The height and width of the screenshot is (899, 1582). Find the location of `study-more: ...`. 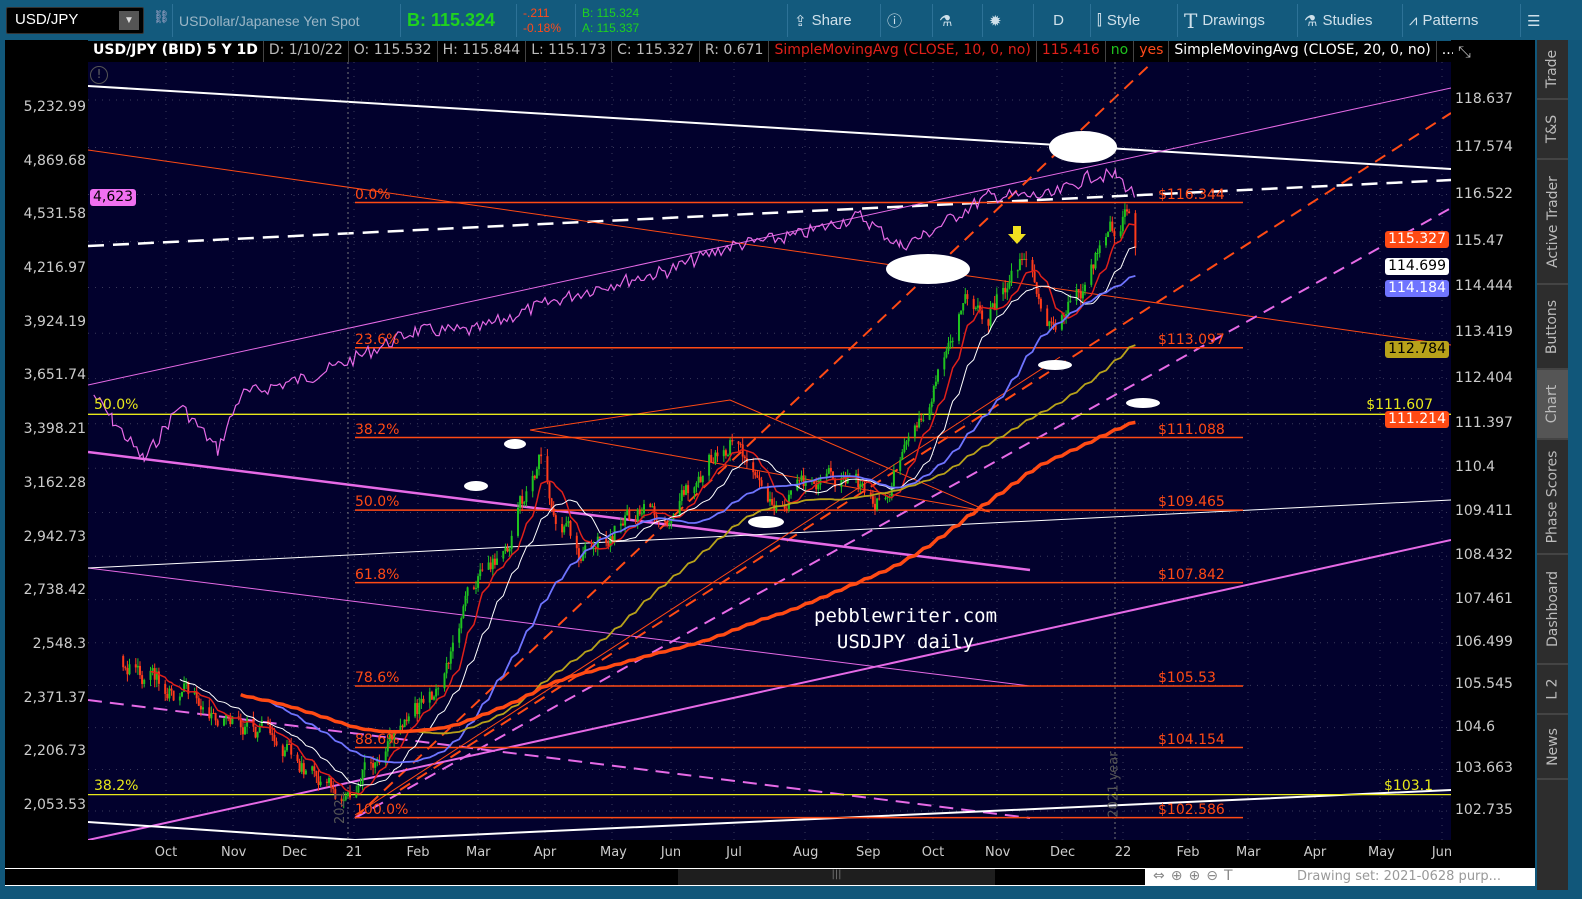

study-more: ... is located at coordinates (1445, 51).